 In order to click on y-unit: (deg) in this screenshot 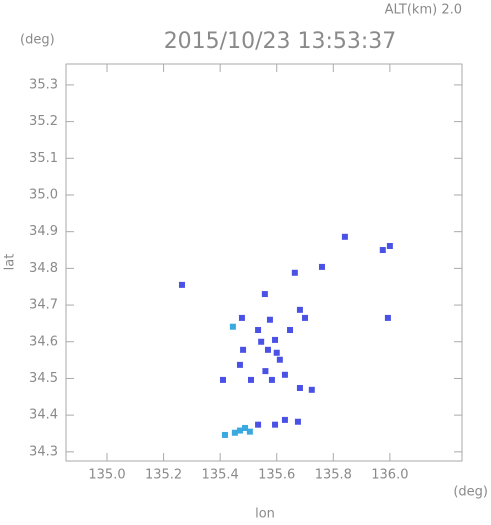, I will do `click(37, 40)`.